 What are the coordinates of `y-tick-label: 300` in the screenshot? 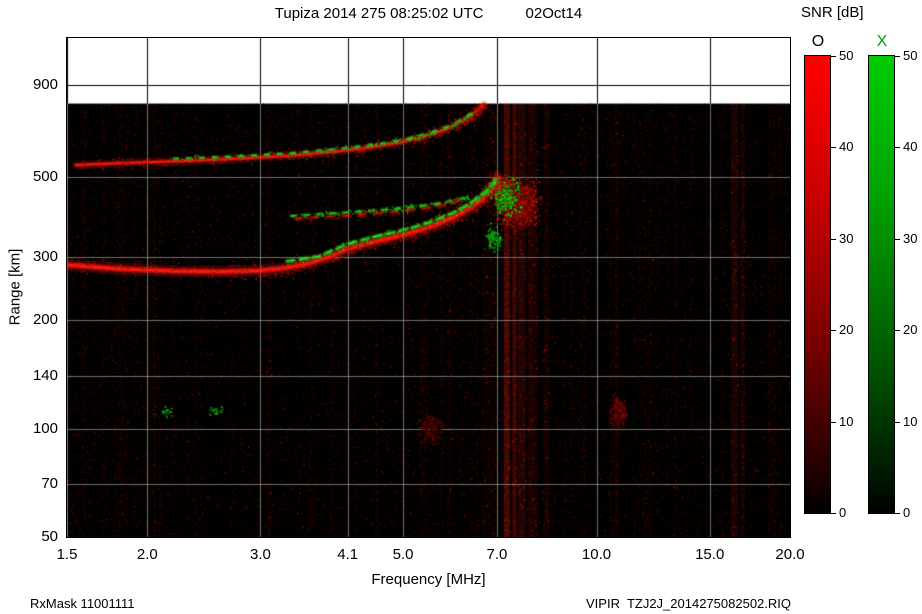 It's located at (45, 256).